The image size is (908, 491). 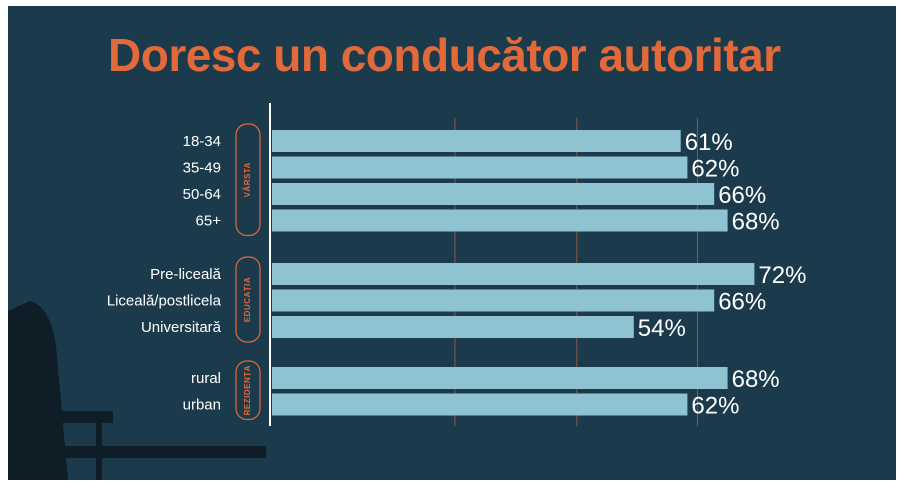 I want to click on category-label: Liceală/postlicela, so click(x=164, y=301).